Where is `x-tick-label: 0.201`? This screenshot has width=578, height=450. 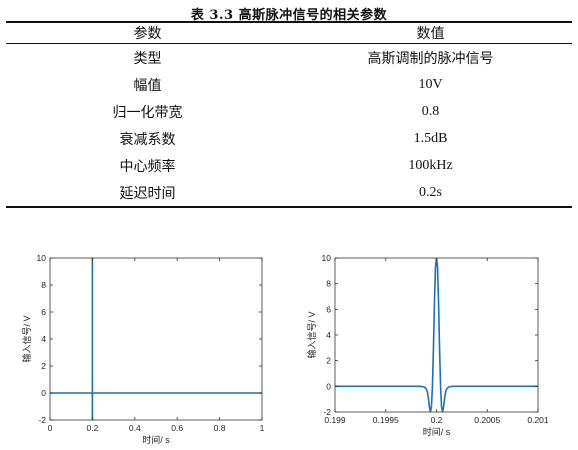 x-tick-label: 0.201 is located at coordinates (538, 420).